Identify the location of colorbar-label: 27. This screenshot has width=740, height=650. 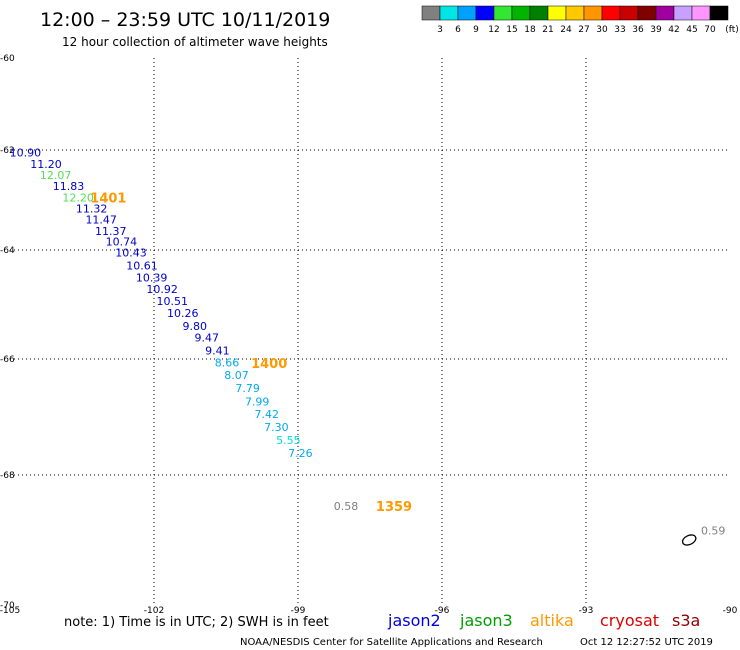
(583, 30).